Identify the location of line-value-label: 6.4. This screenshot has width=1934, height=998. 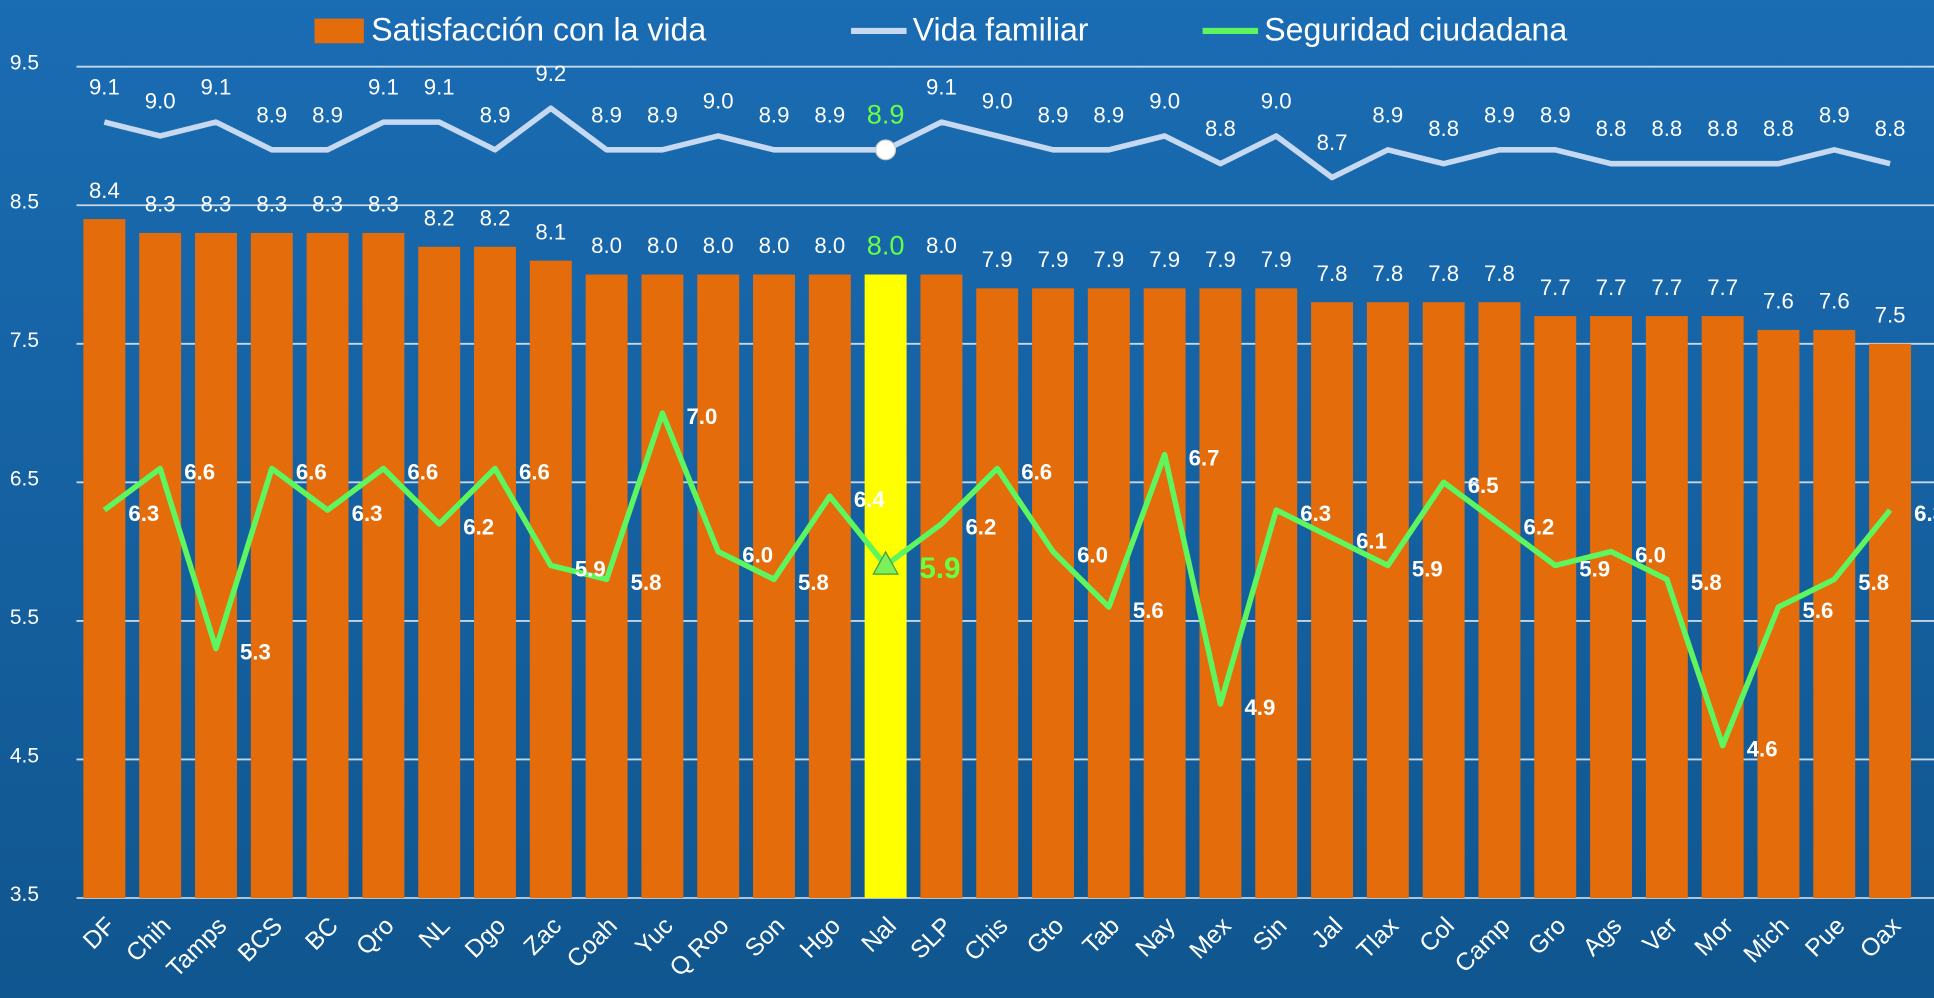
(870, 499).